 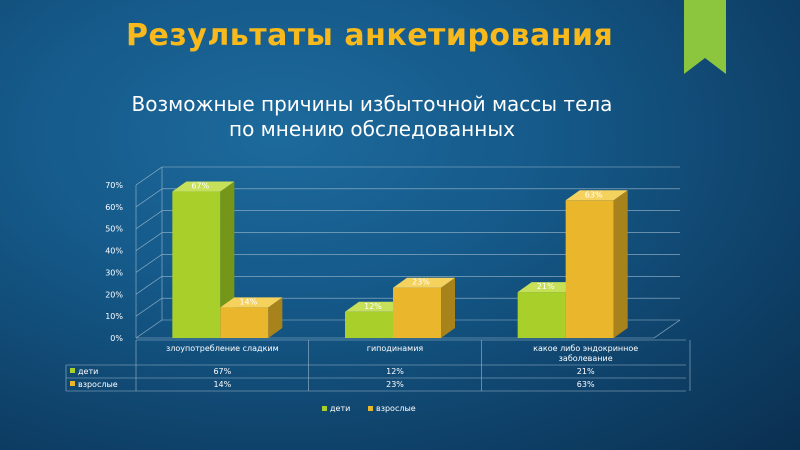 What do you see at coordinates (340, 408) in the screenshot?
I see `legend-label: дети` at bounding box center [340, 408].